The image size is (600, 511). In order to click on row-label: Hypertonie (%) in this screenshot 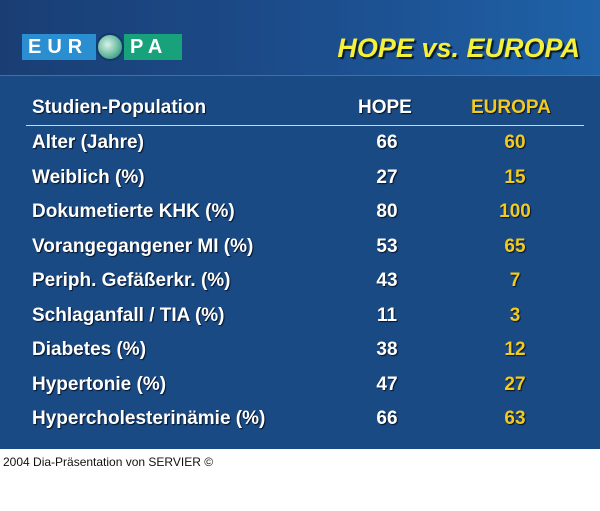, I will do `click(99, 384)`.